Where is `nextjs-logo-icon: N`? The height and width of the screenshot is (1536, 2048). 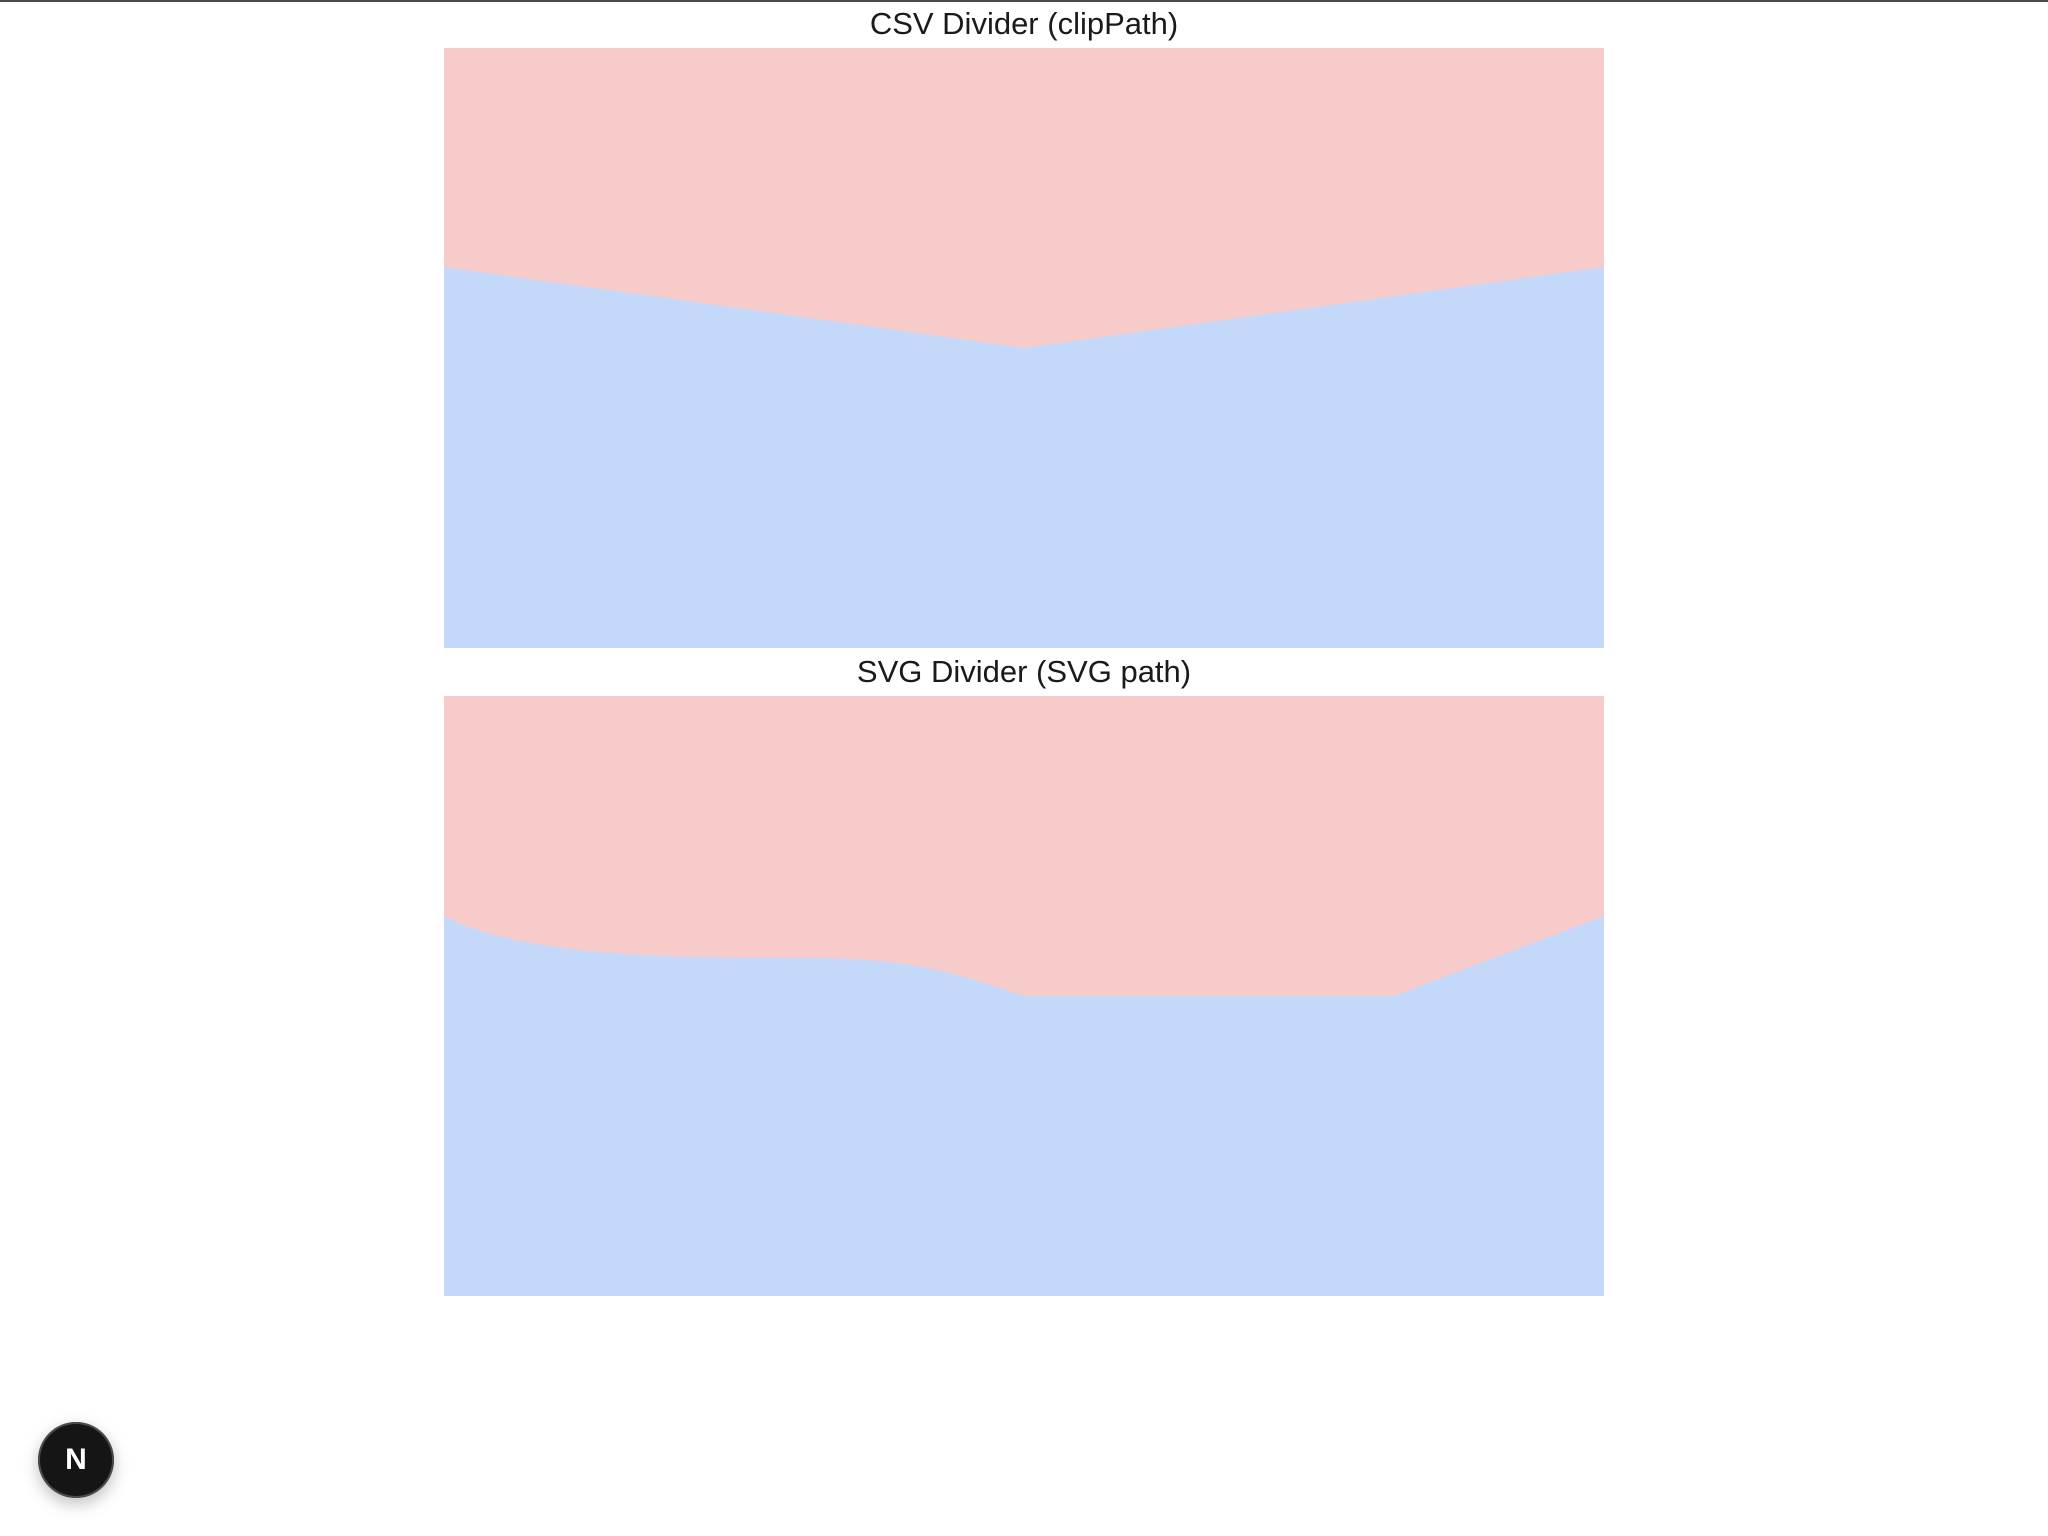 nextjs-logo-icon: N is located at coordinates (76, 1459).